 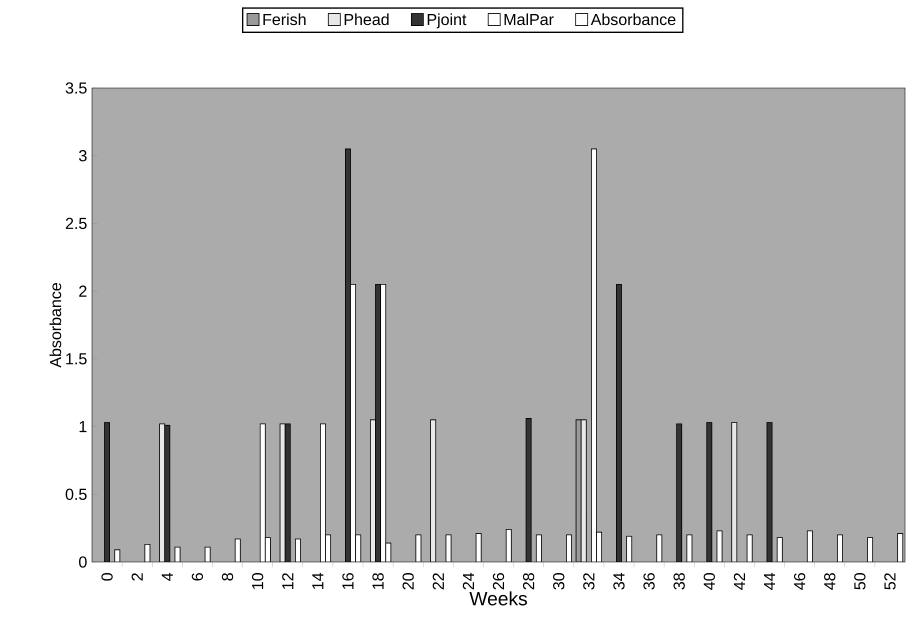 I want to click on y-tick-label: 2, so click(x=82, y=291).